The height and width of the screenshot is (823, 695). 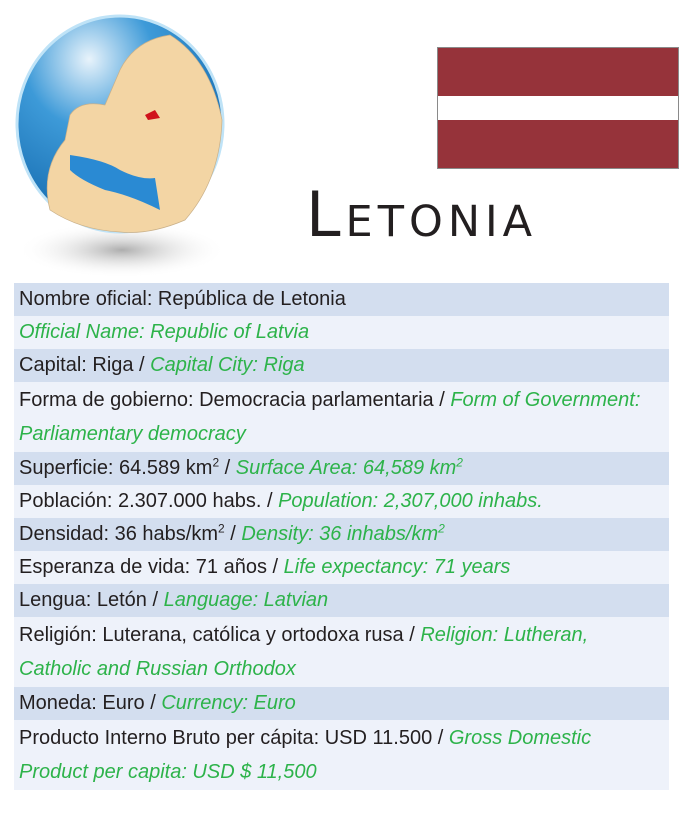 I want to click on fact-spanish: Capital: Riga /, so click(x=85, y=365).